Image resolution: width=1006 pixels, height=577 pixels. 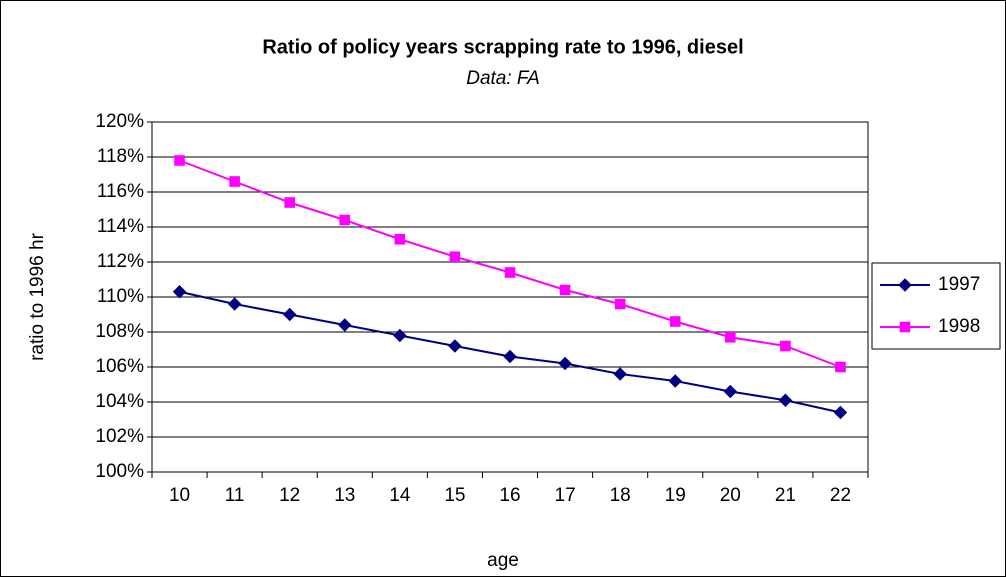 I want to click on legend-label: 1998, so click(x=959, y=326).